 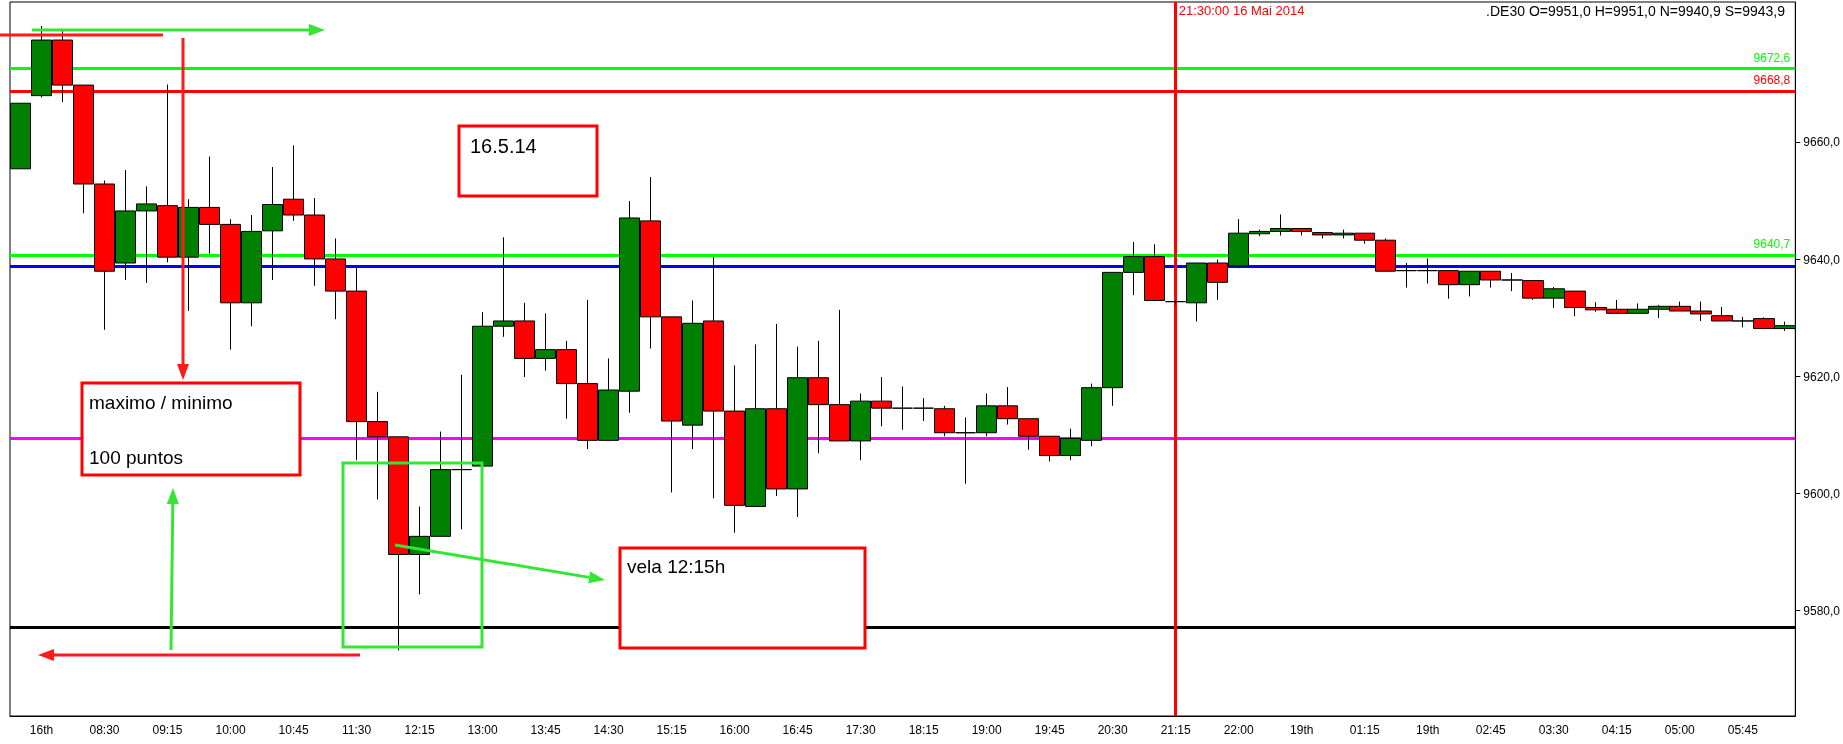 What do you see at coordinates (1822, 259) in the screenshot?
I see `y-tick-label: 9640,0` at bounding box center [1822, 259].